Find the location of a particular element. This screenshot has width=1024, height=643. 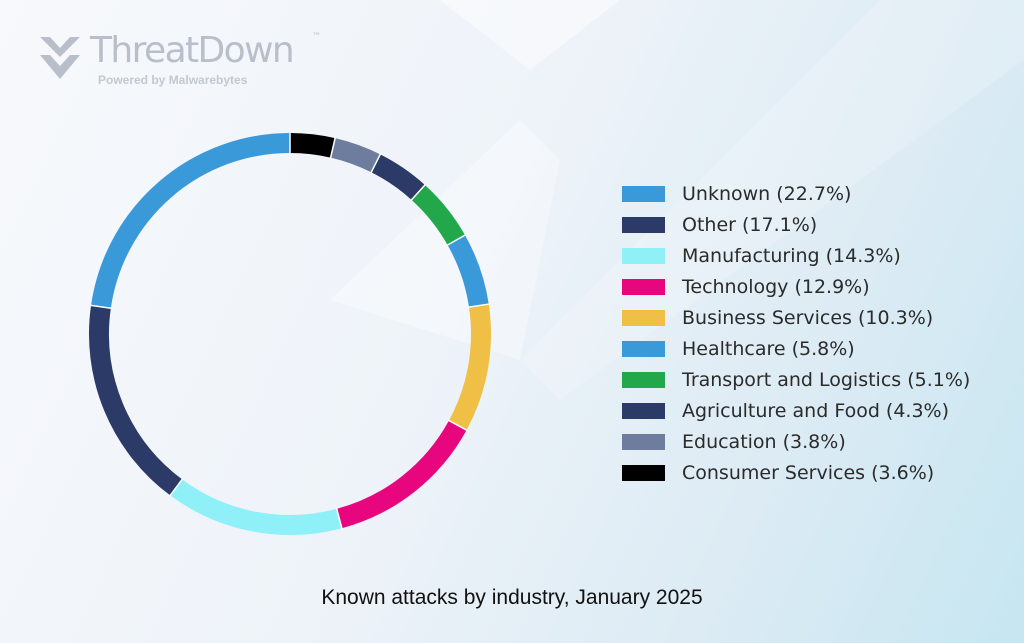

logo-tagline: Powered by Malwarebytes is located at coordinates (173, 80).